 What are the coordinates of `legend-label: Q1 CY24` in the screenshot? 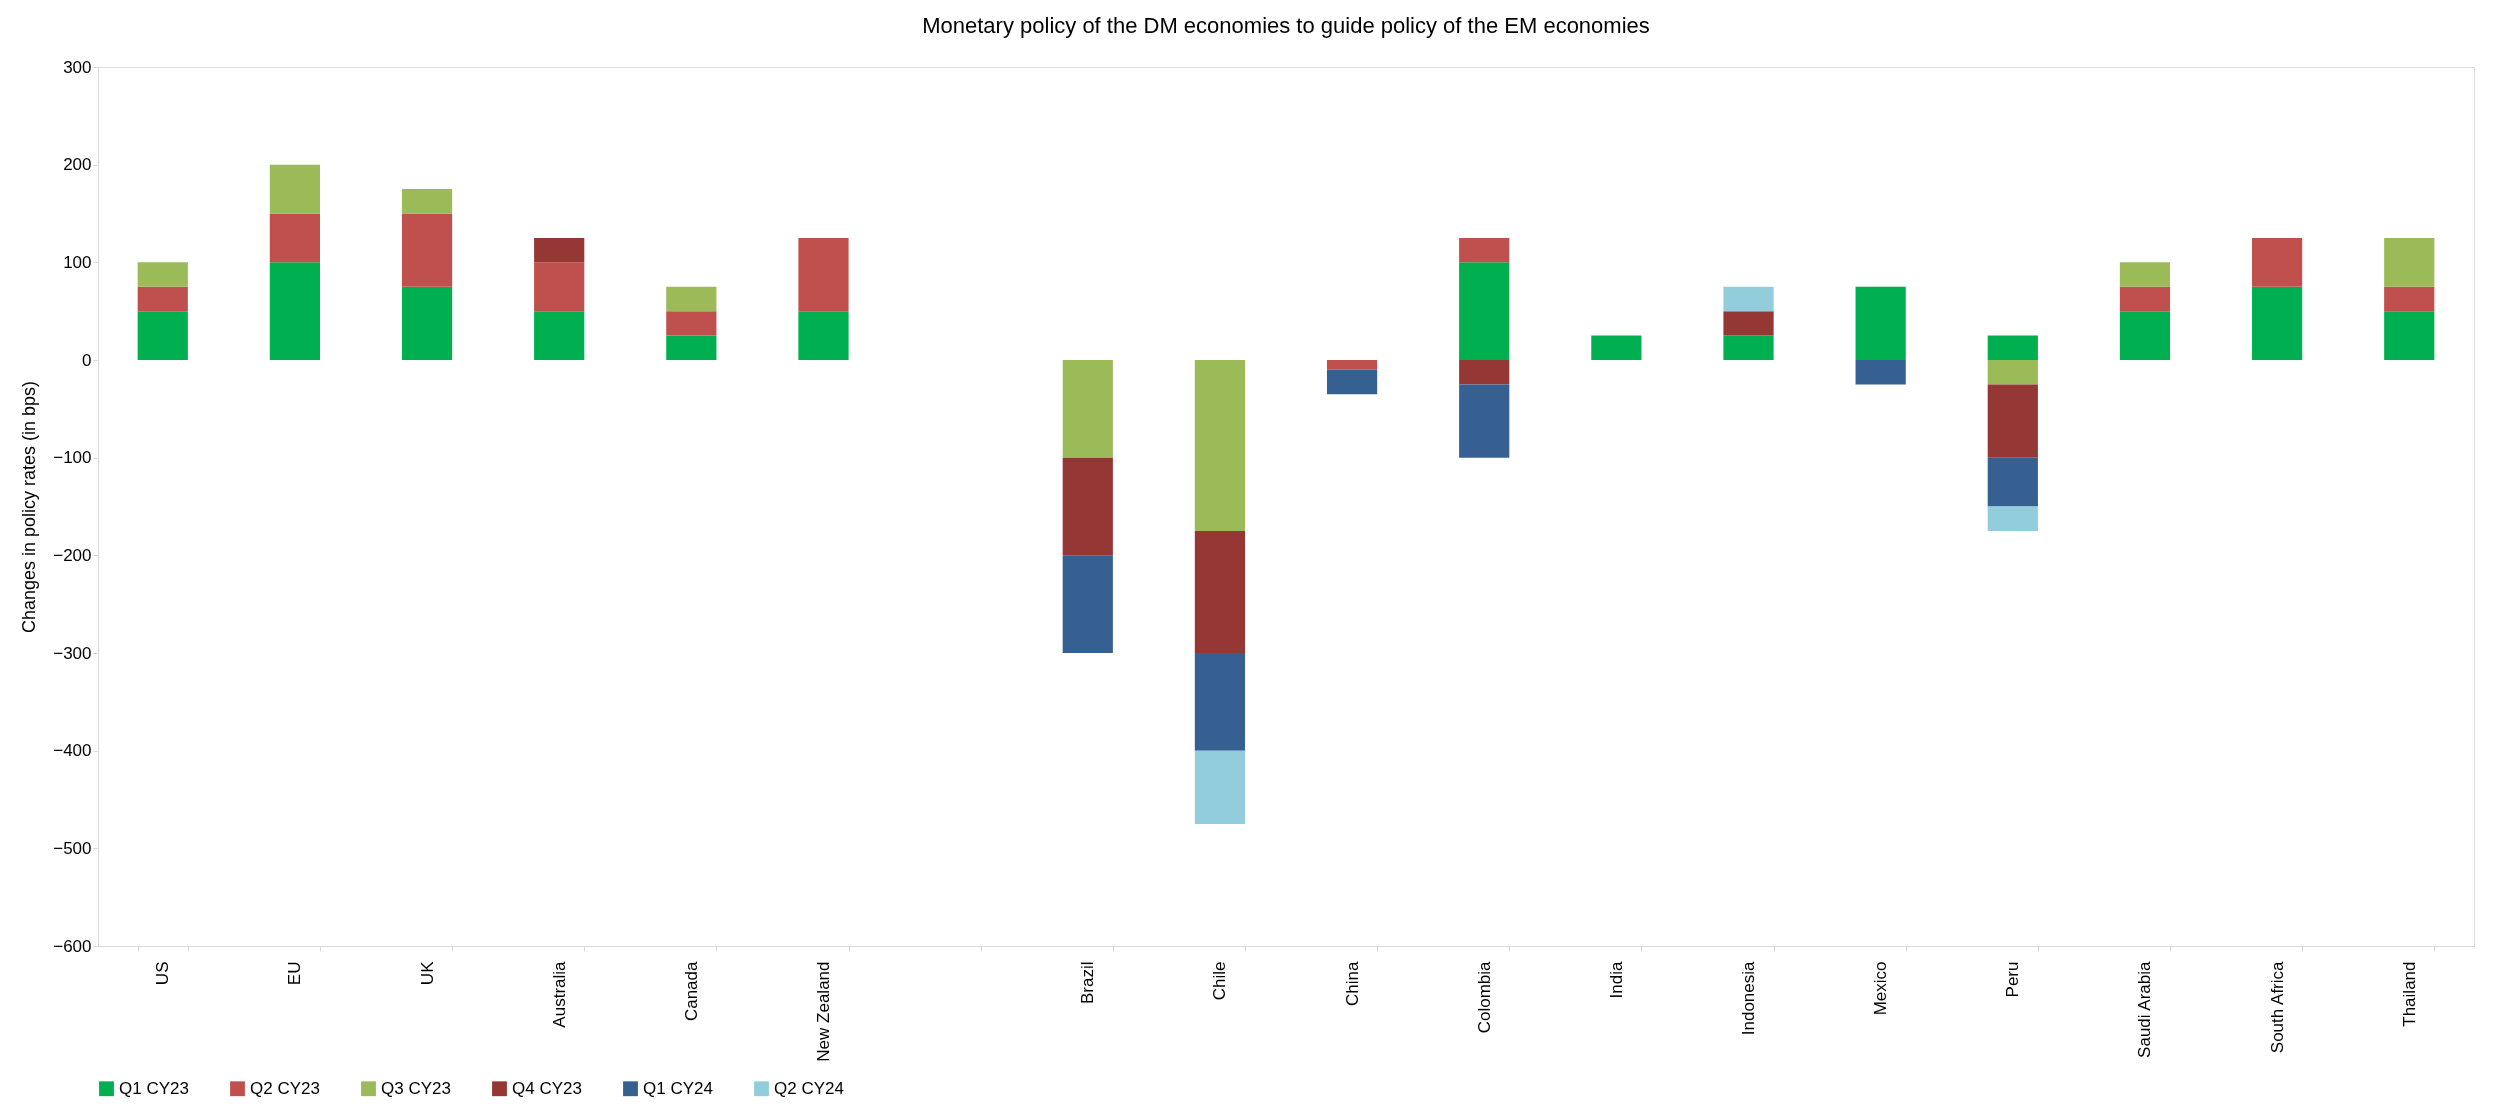 It's located at (678, 1088).